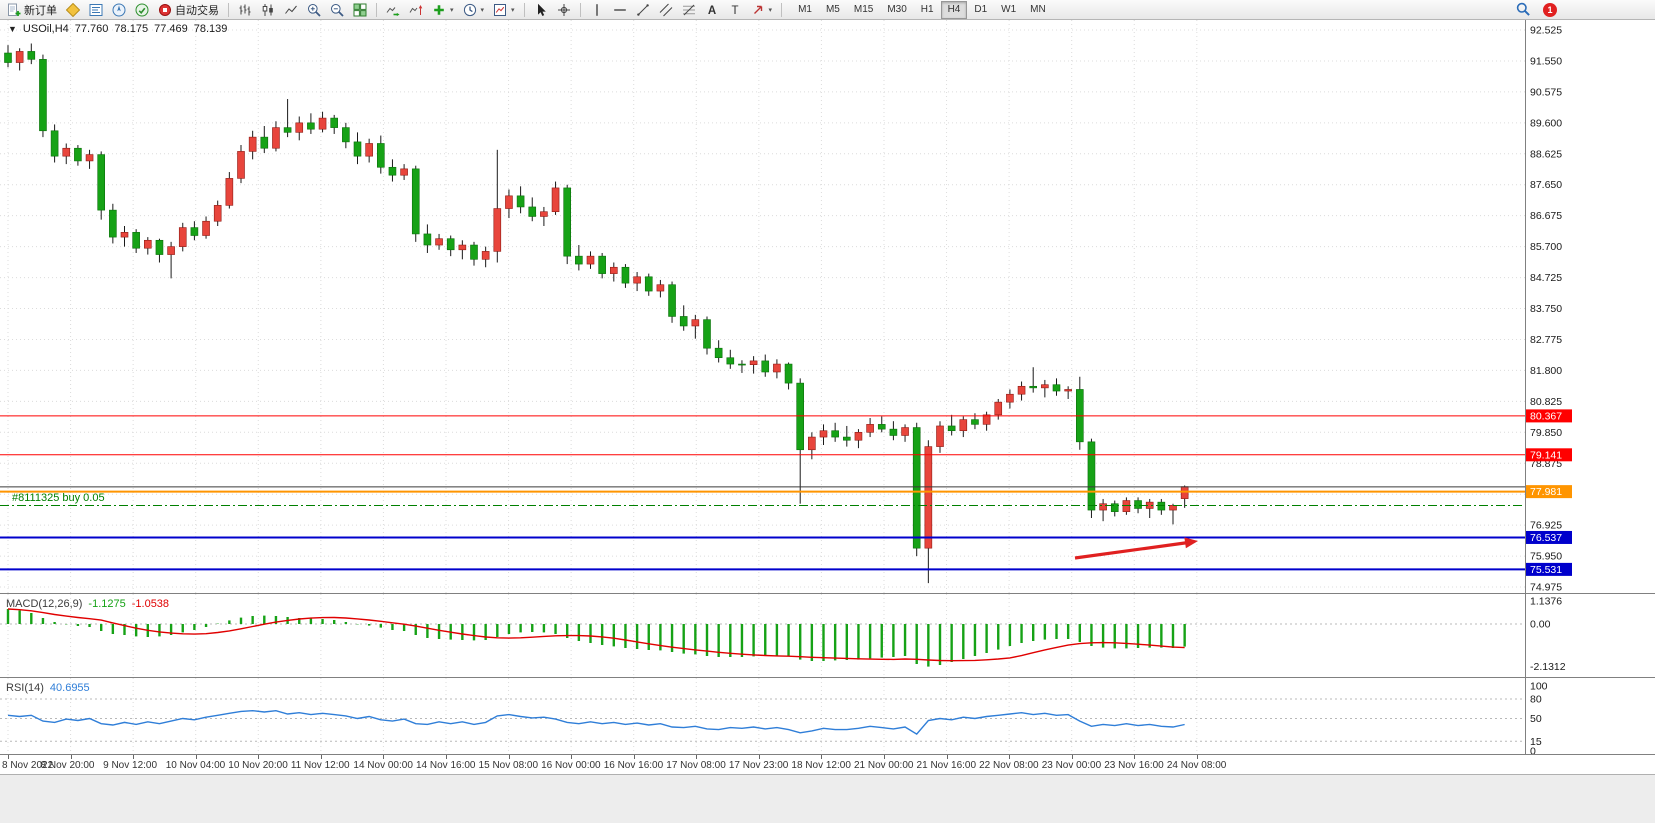 The image size is (1655, 823). I want to click on arrows-tool-button: ▾, so click(762, 10).